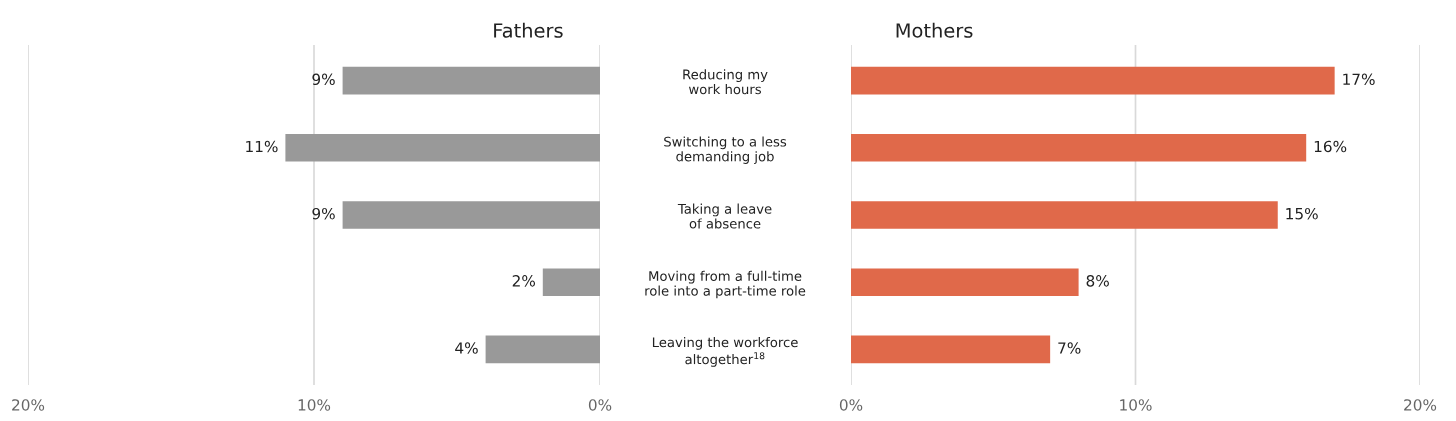 The height and width of the screenshot is (421, 1456). I want to click on data-label: 16%, so click(1330, 146).